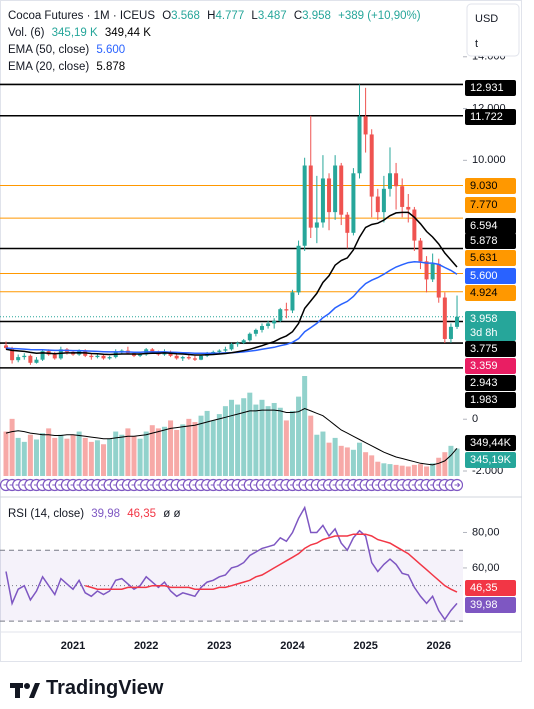 This screenshot has width=534, height=709. I want to click on indicator-name: EMA (50, close), so click(49, 50).